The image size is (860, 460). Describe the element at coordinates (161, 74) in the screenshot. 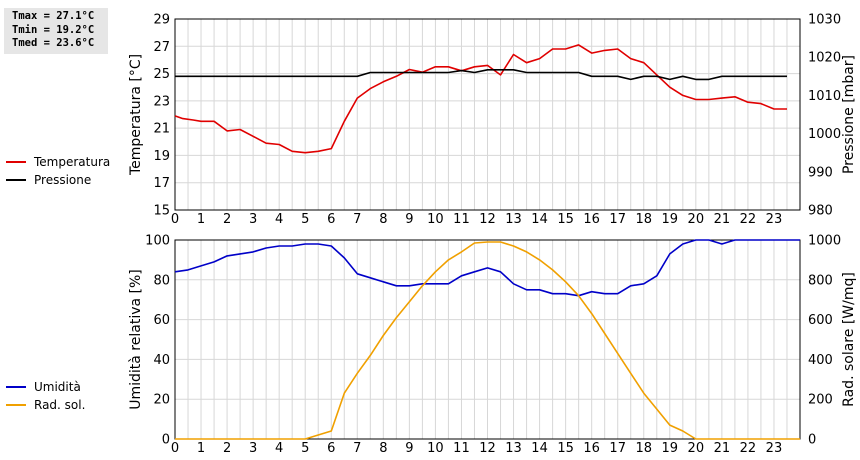

I see `y-tick-label: 25` at that location.